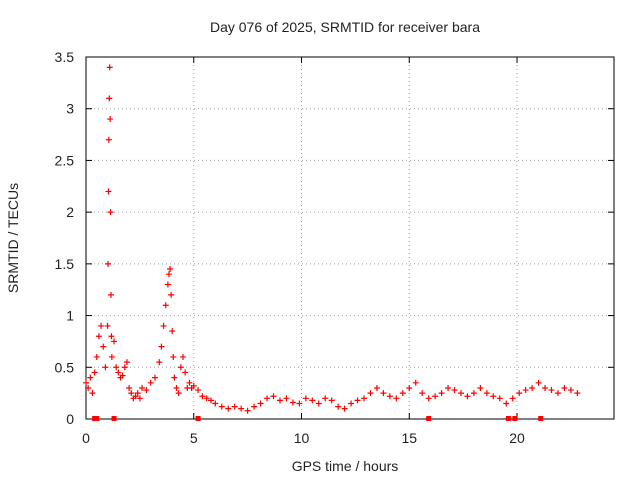 The image size is (640, 480). Describe the element at coordinates (86, 438) in the screenshot. I see `x-tick-label: 0` at that location.